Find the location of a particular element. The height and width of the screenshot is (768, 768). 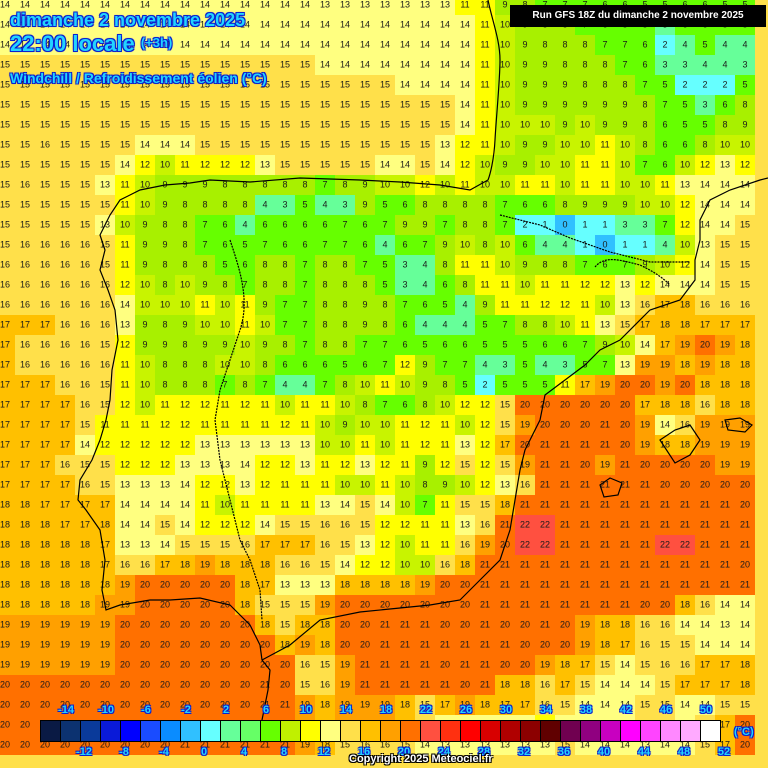

grid-value: 8 is located at coordinates (565, 64).